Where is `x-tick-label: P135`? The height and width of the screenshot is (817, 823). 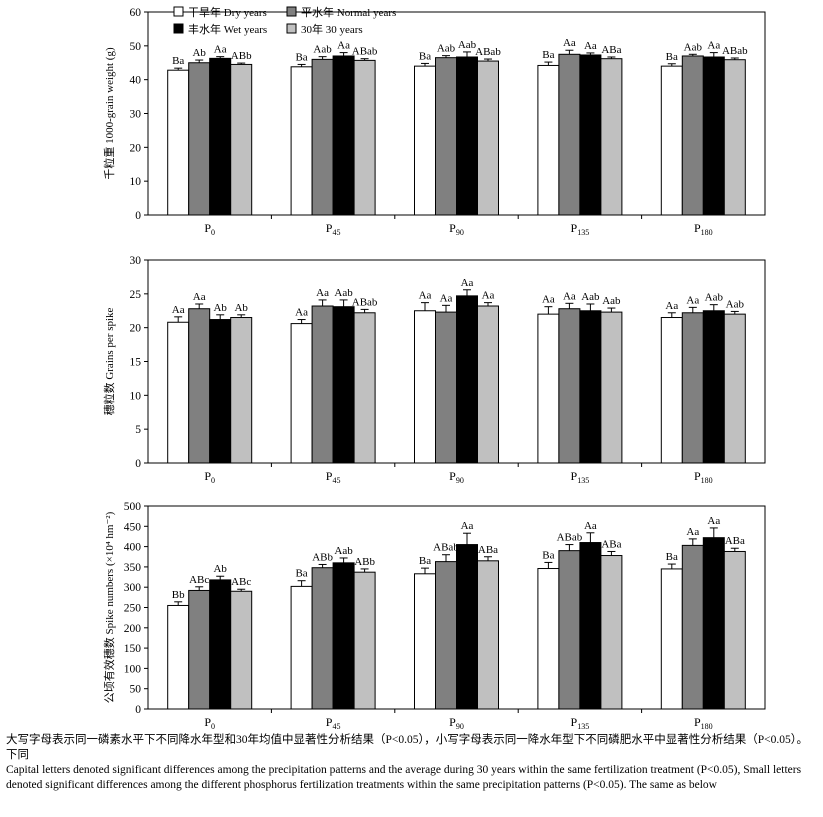
x-tick-label: P135 is located at coordinates (580, 723).